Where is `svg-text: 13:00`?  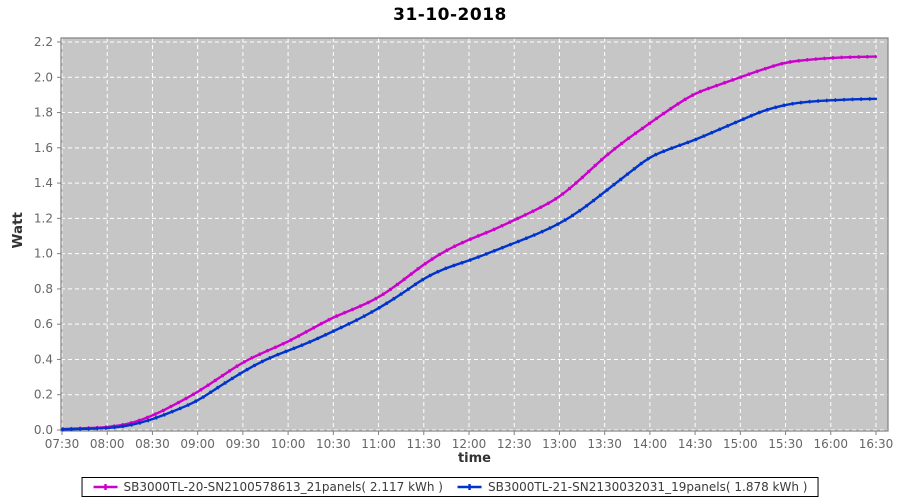
svg-text: 13:00 is located at coordinates (559, 444).